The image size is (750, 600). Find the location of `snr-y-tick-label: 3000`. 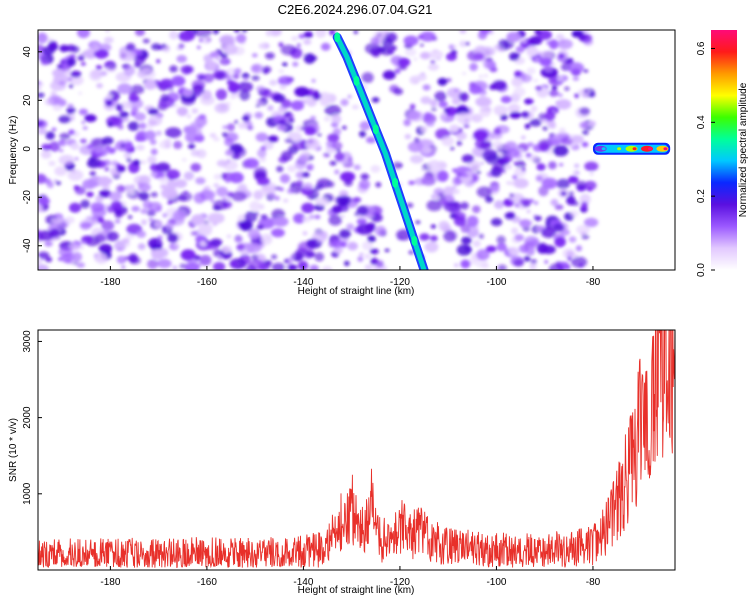

snr-y-tick-label: 3000 is located at coordinates (27, 341).